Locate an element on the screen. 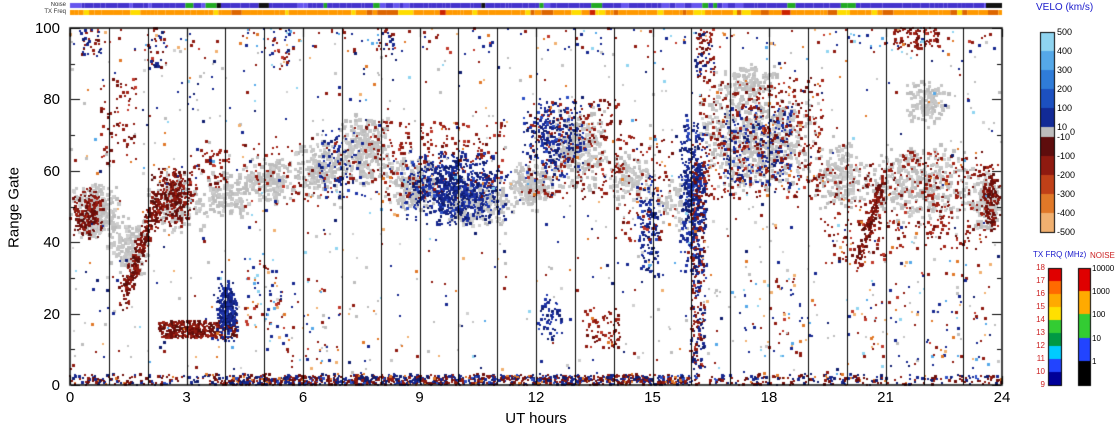 Image resolution: width=1118 pixels, height=435 pixels. x-tick-label: 9 is located at coordinates (419, 397).